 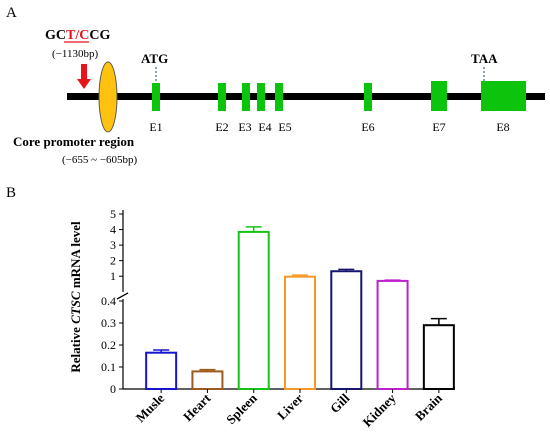 I want to click on y-tick-label: 0.4, so click(x=108, y=301).